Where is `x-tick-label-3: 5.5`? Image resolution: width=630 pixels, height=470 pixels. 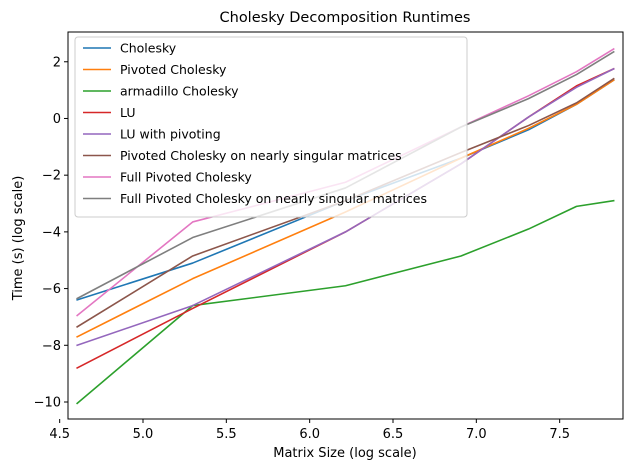
x-tick-label-3: 5.5 is located at coordinates (226, 434).